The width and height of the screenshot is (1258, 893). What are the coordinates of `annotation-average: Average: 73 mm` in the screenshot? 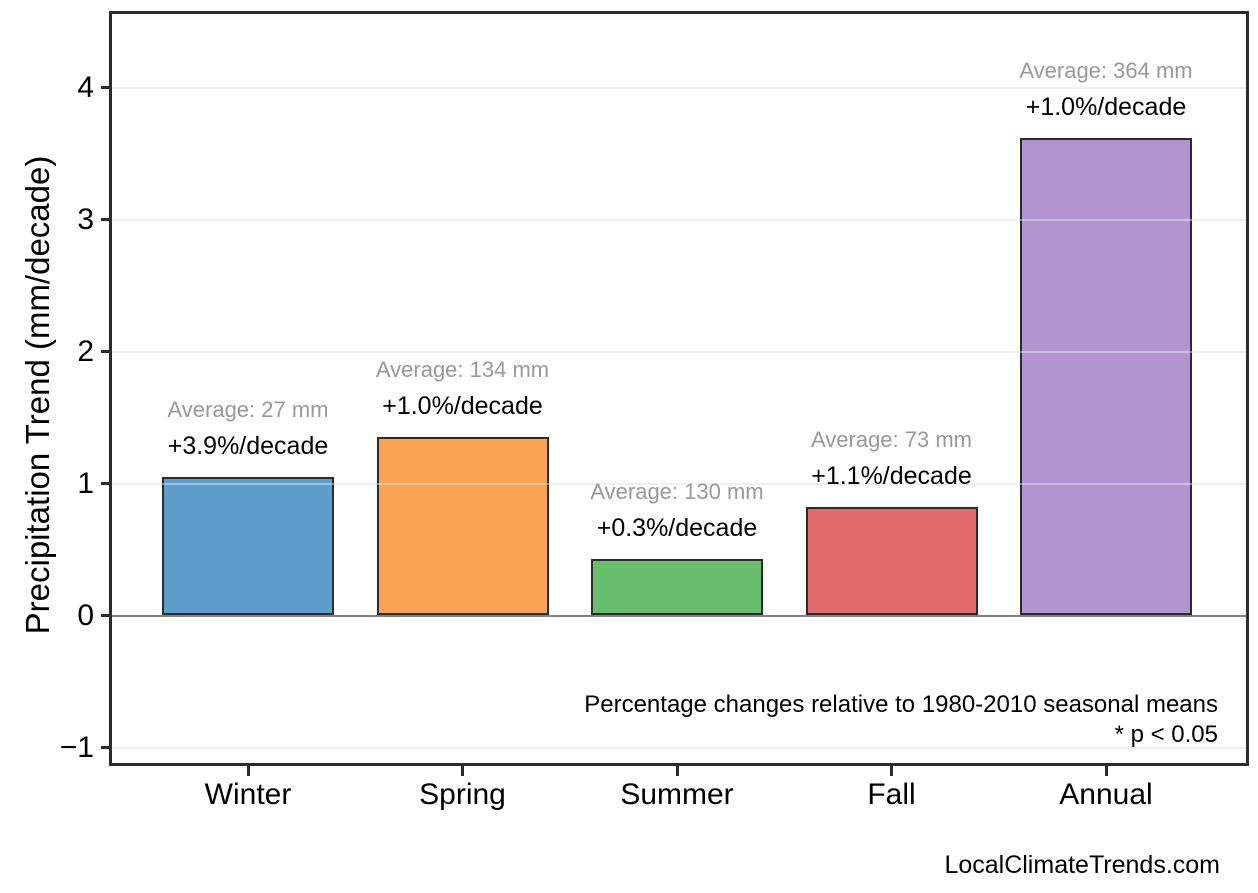 It's located at (891, 440).